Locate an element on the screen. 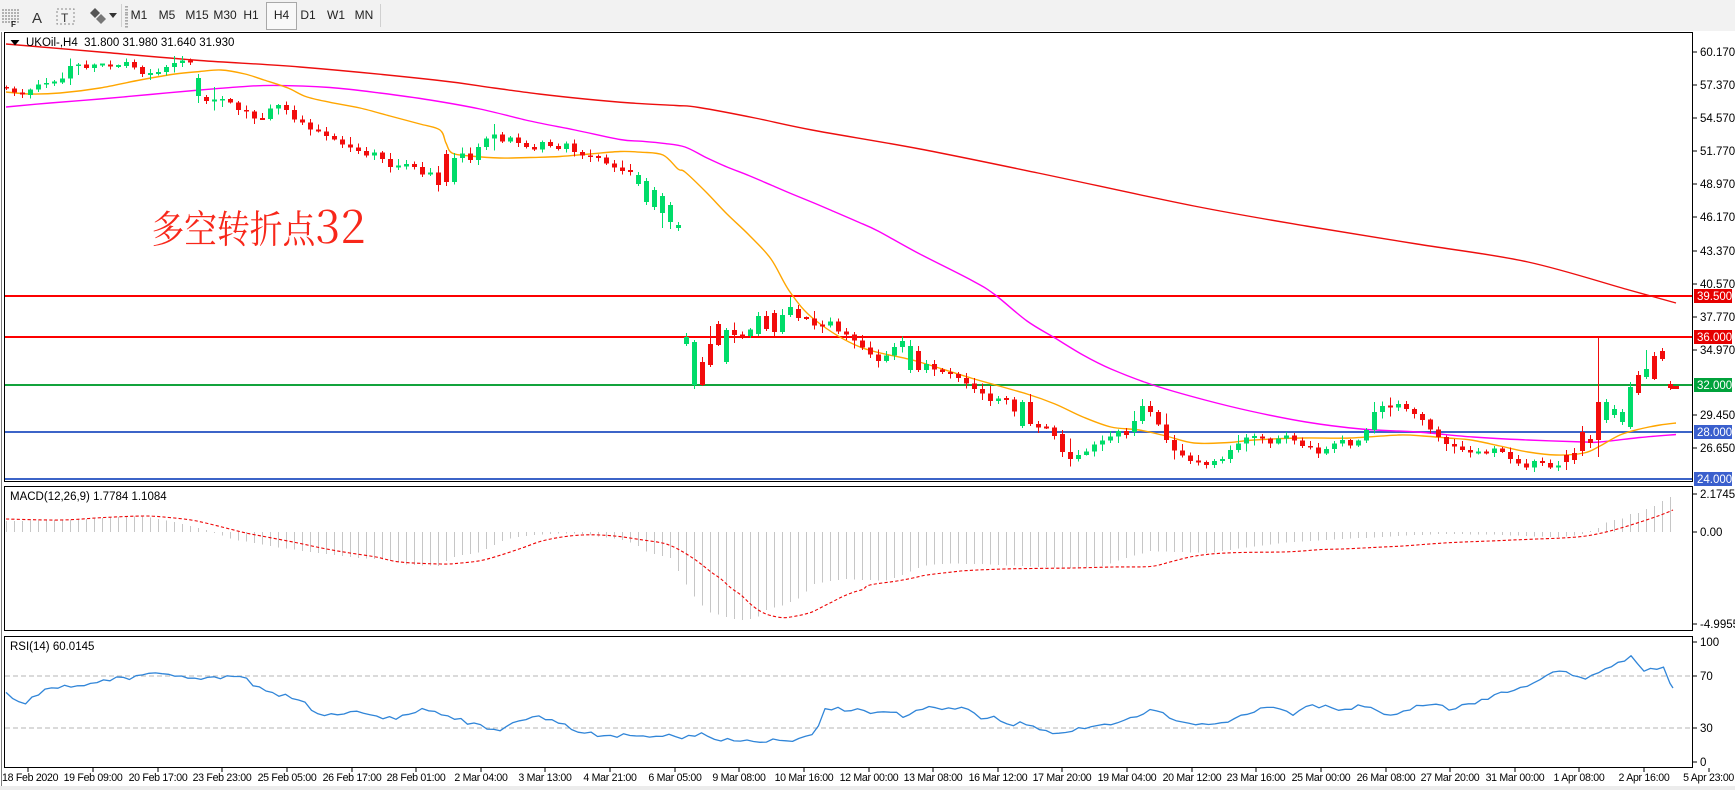 The height and width of the screenshot is (790, 1735). svg-text: 25 Mar 00:00 is located at coordinates (1321, 778).